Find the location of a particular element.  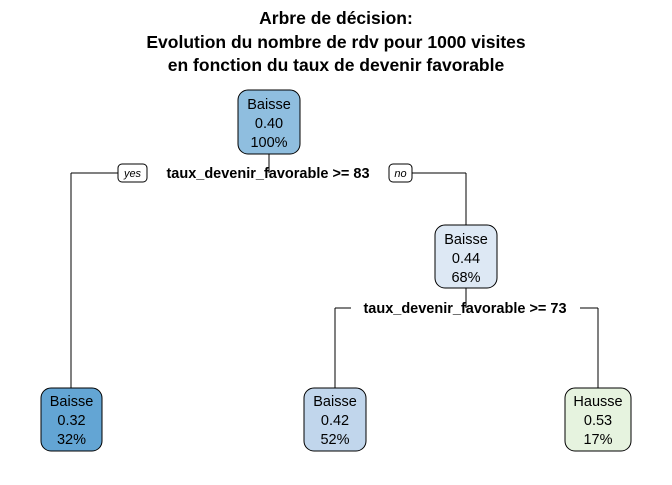

leaf-3-box is located at coordinates (598, 419).